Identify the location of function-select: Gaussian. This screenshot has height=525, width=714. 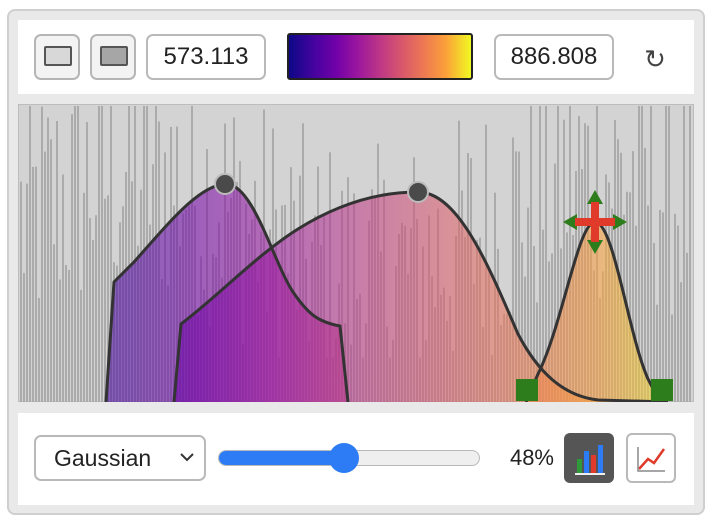
(120, 458).